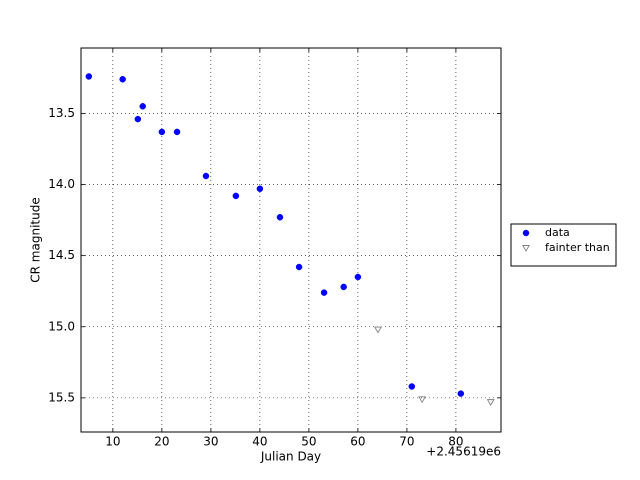  Describe the element at coordinates (259, 442) in the screenshot. I see `x-tick-label: 40` at that location.